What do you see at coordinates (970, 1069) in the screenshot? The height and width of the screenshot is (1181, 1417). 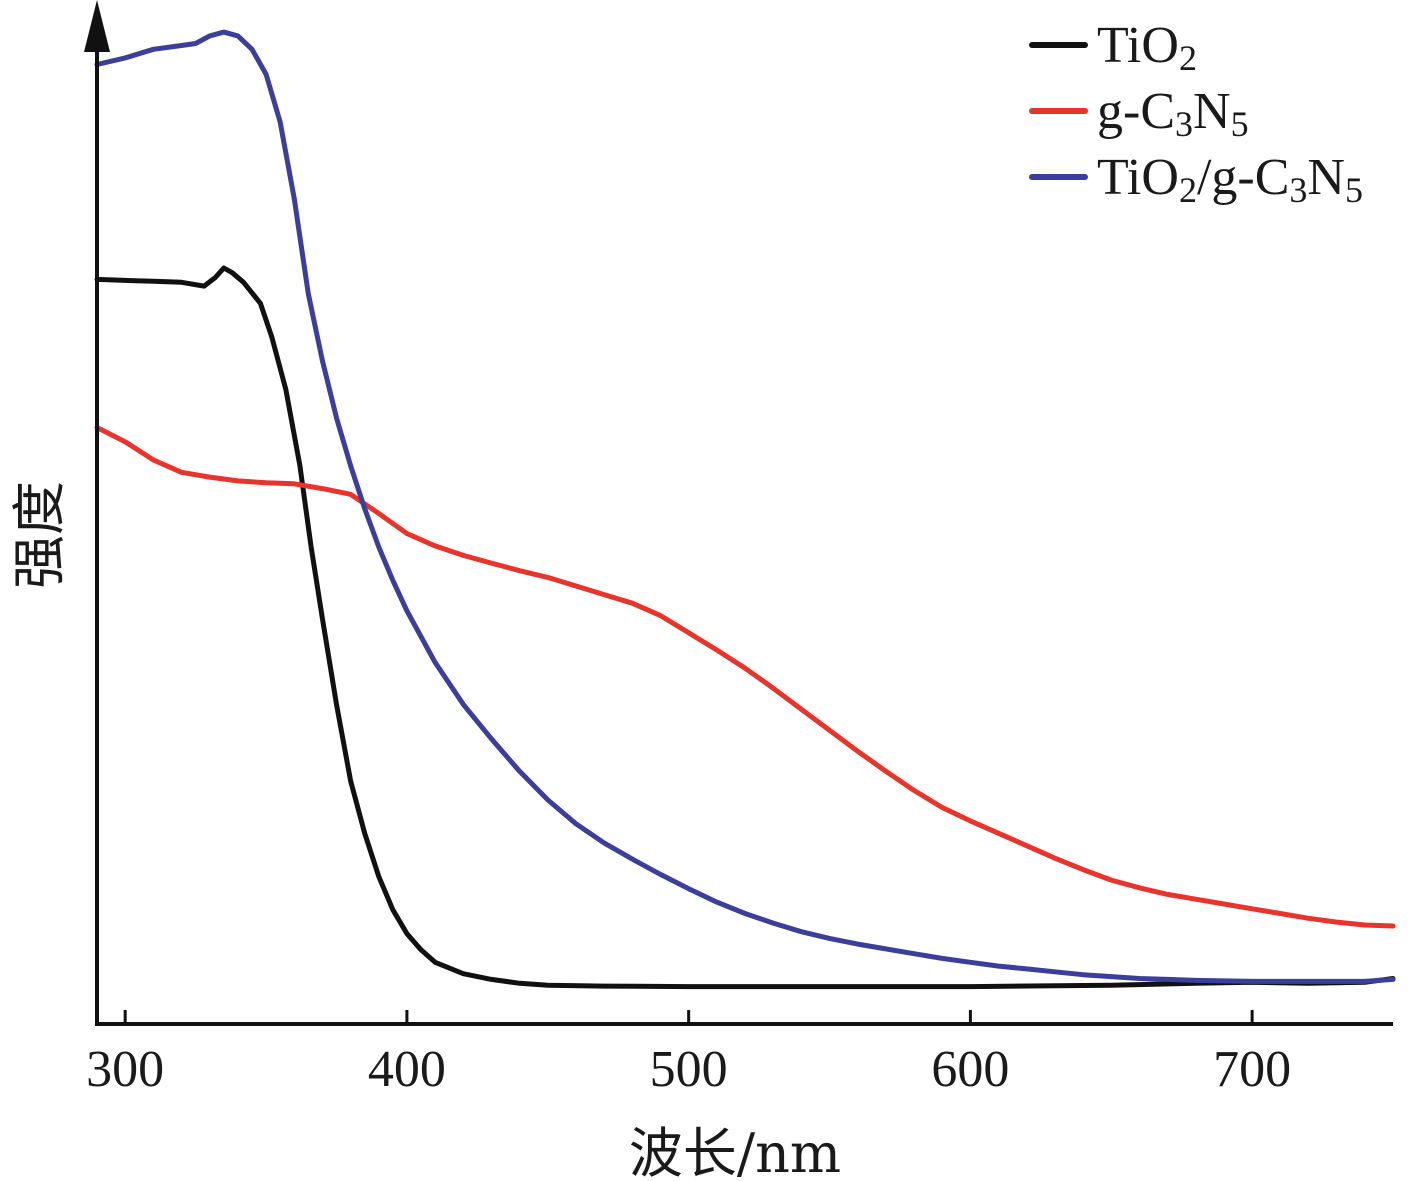 I see `x-tick-label: 600` at bounding box center [970, 1069].